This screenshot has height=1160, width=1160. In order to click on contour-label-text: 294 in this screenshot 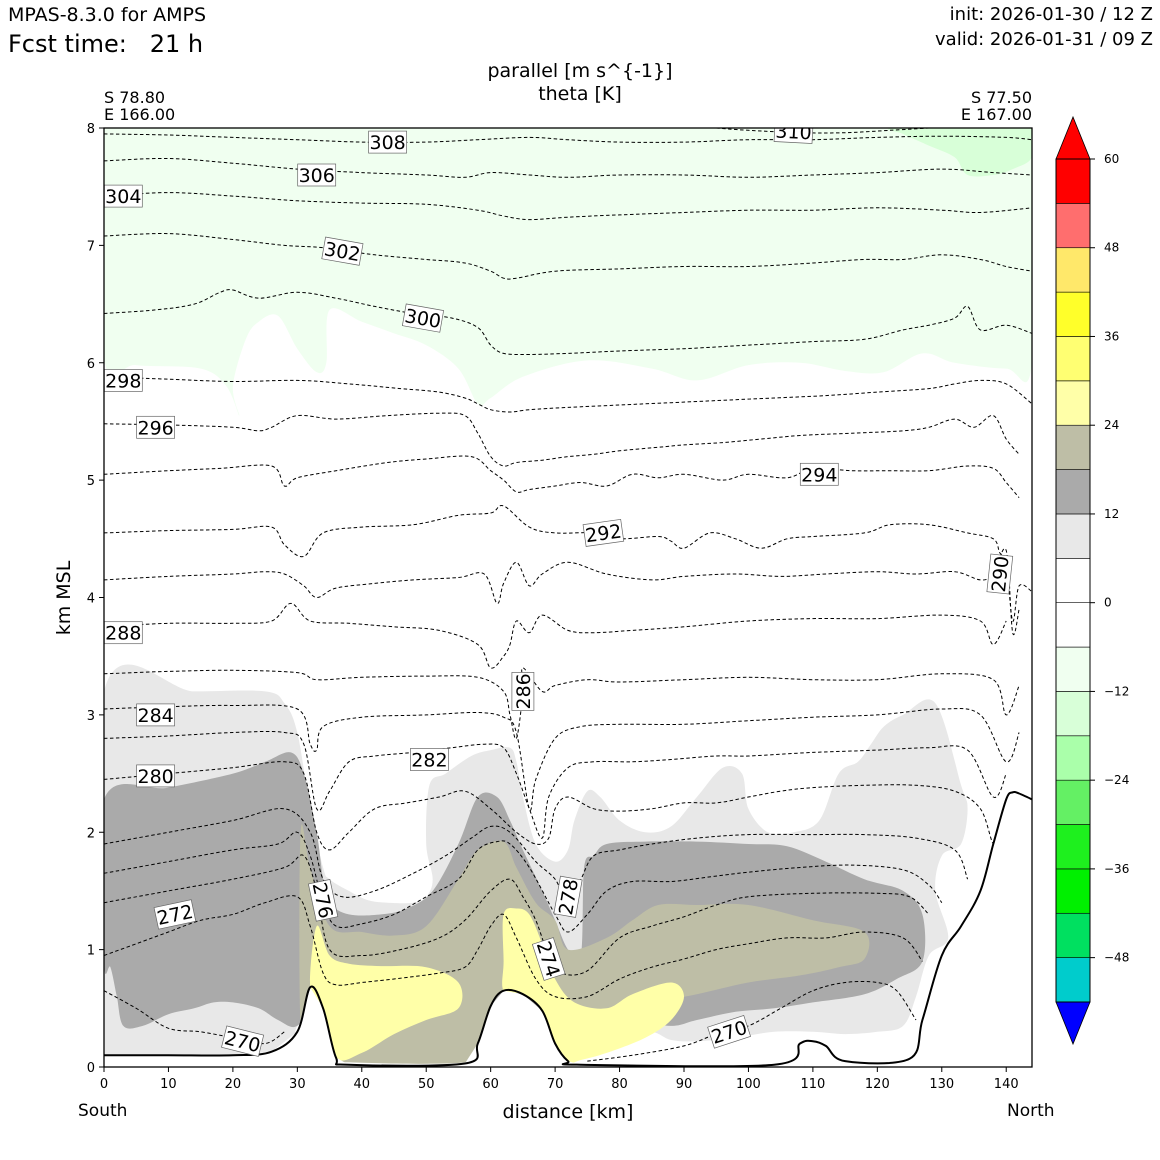, I will do `click(819, 475)`.